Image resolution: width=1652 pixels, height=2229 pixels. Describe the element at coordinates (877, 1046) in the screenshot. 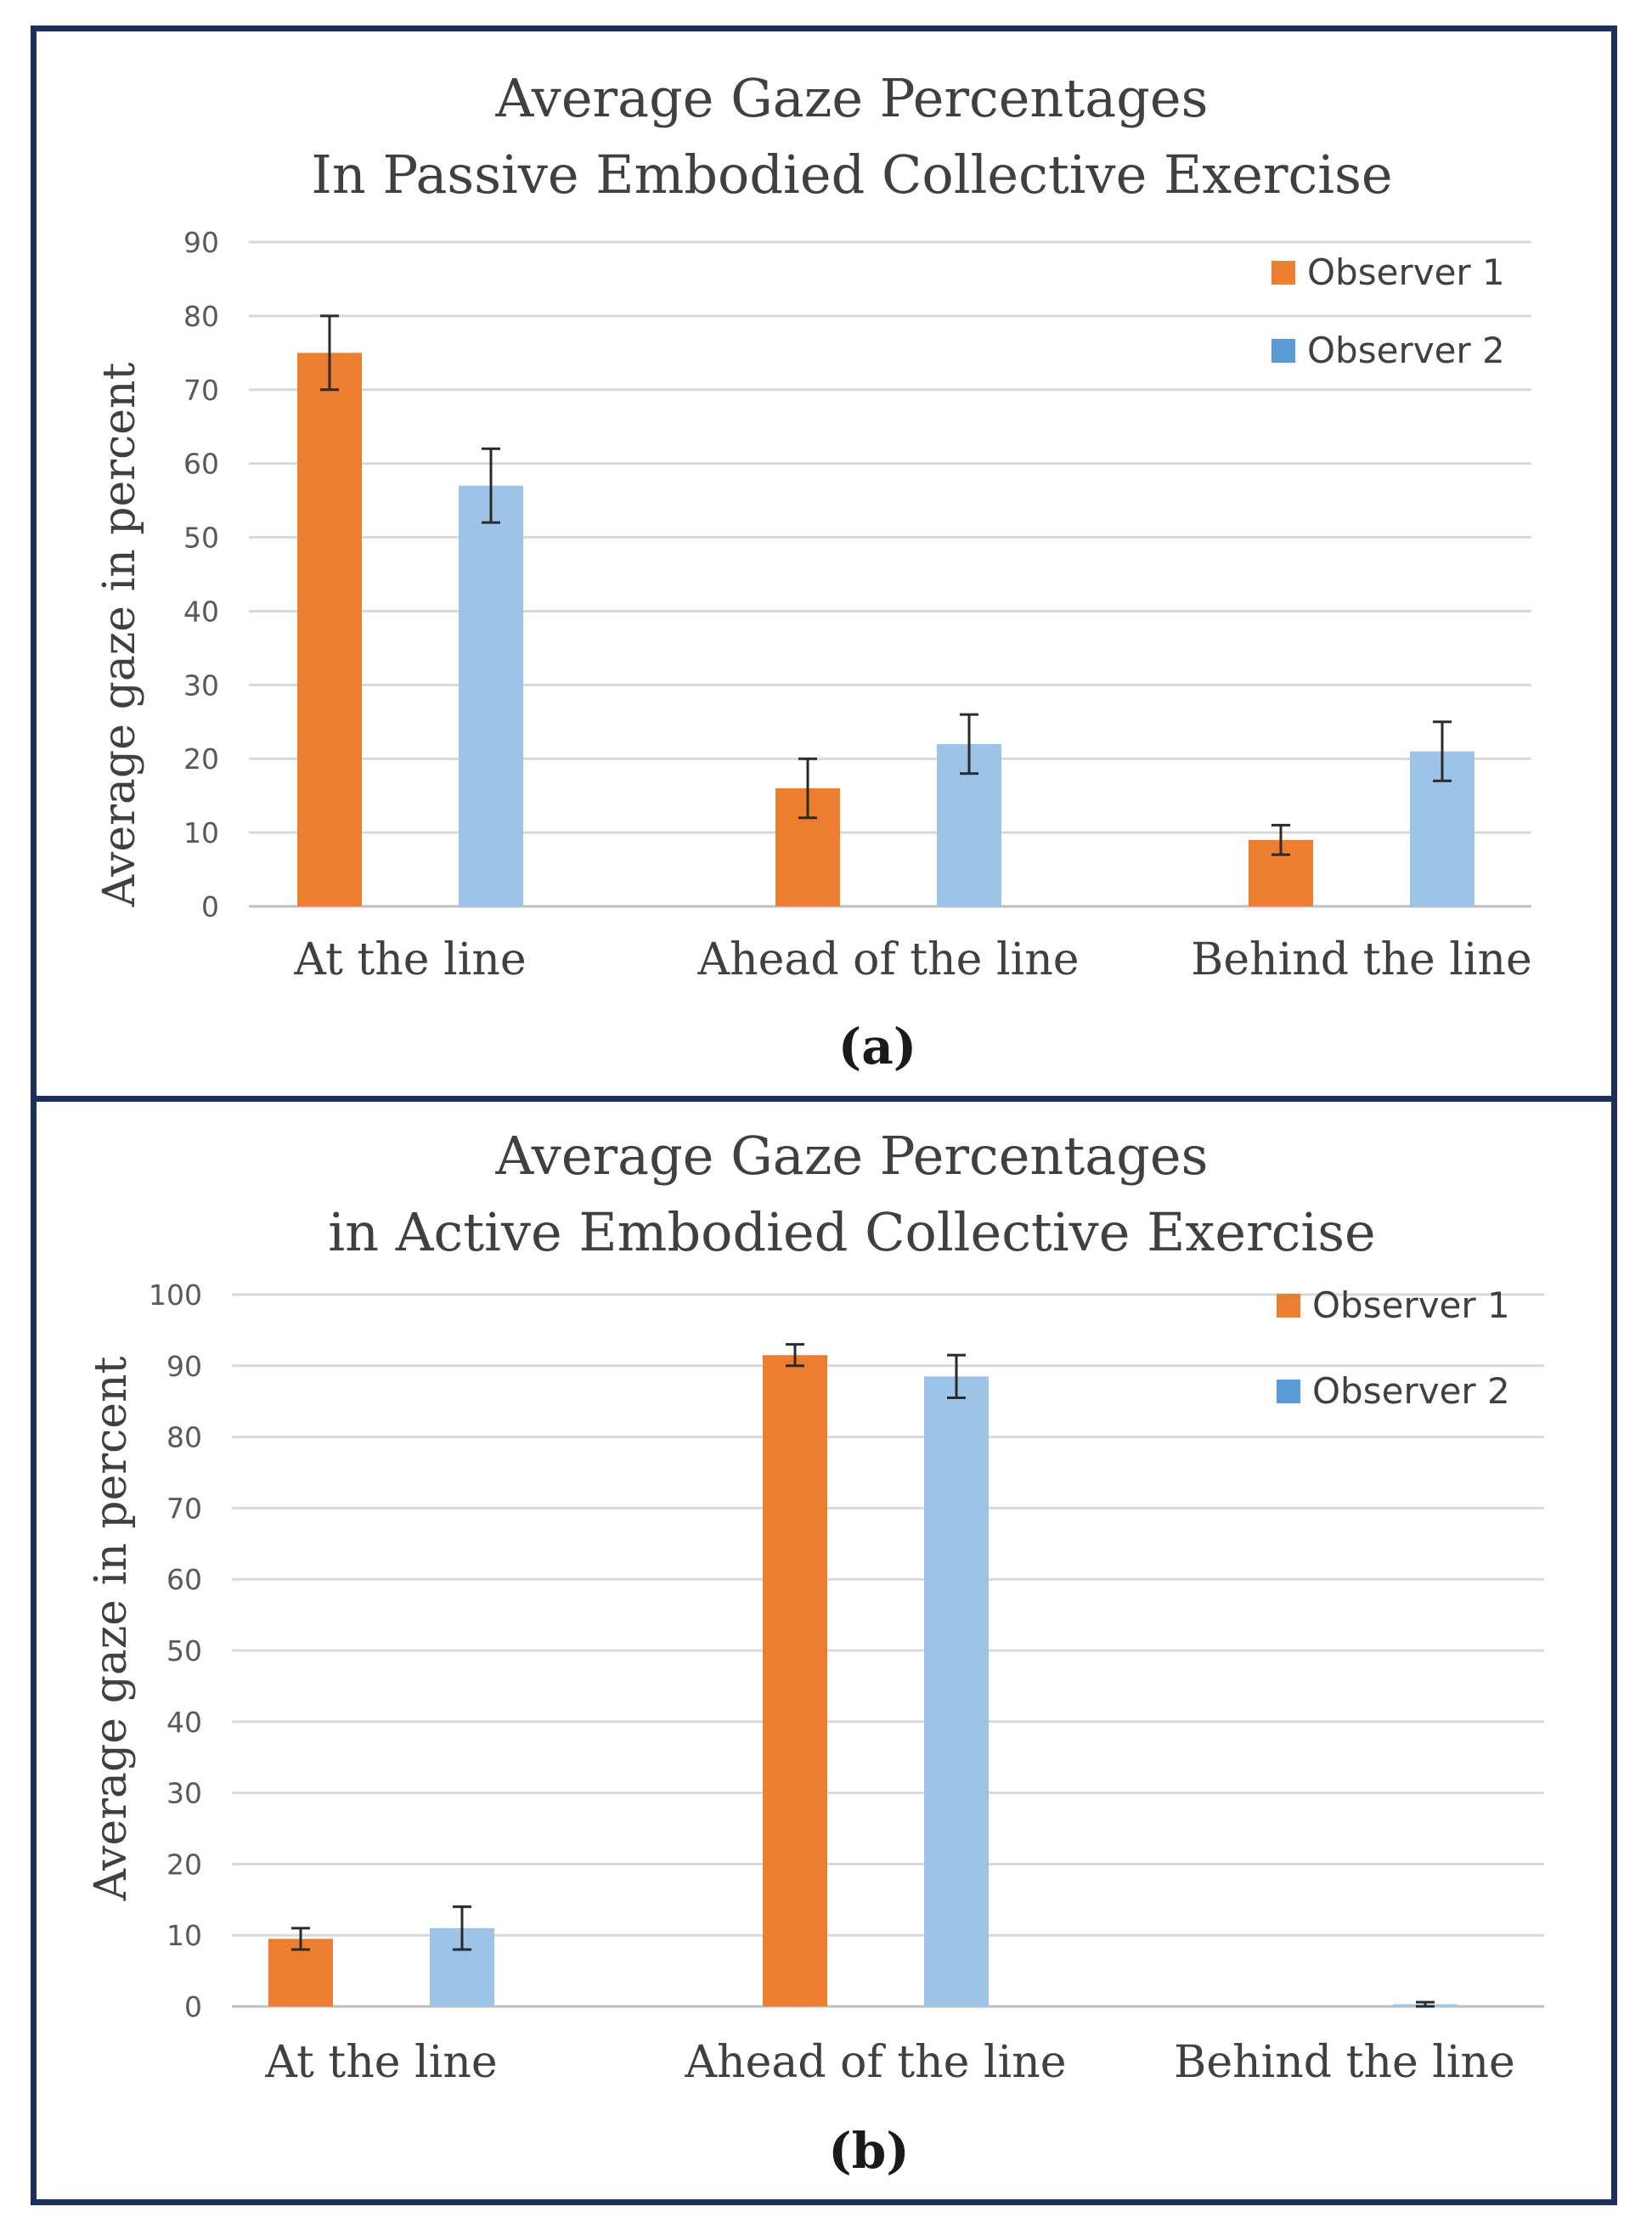

I see `chart-caption: (a)` at that location.